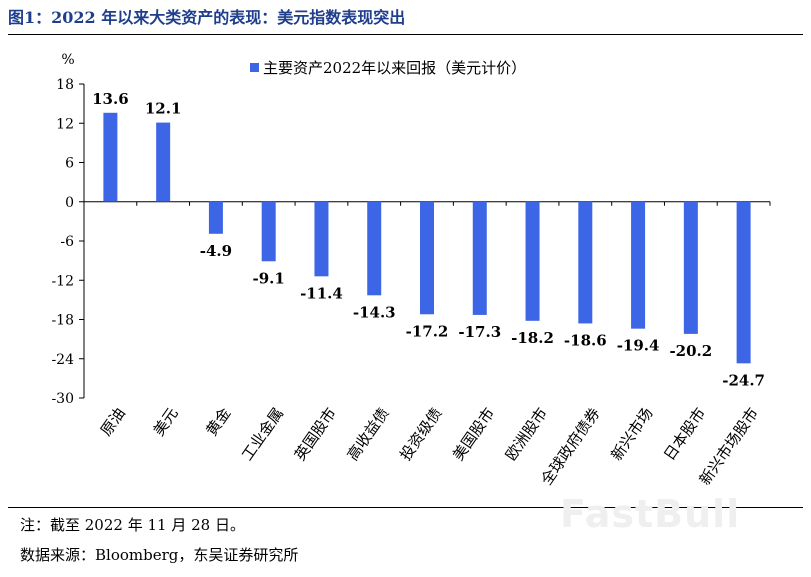  Describe the element at coordinates (65, 85) in the screenshot. I see `y-tick-label: 18` at that location.